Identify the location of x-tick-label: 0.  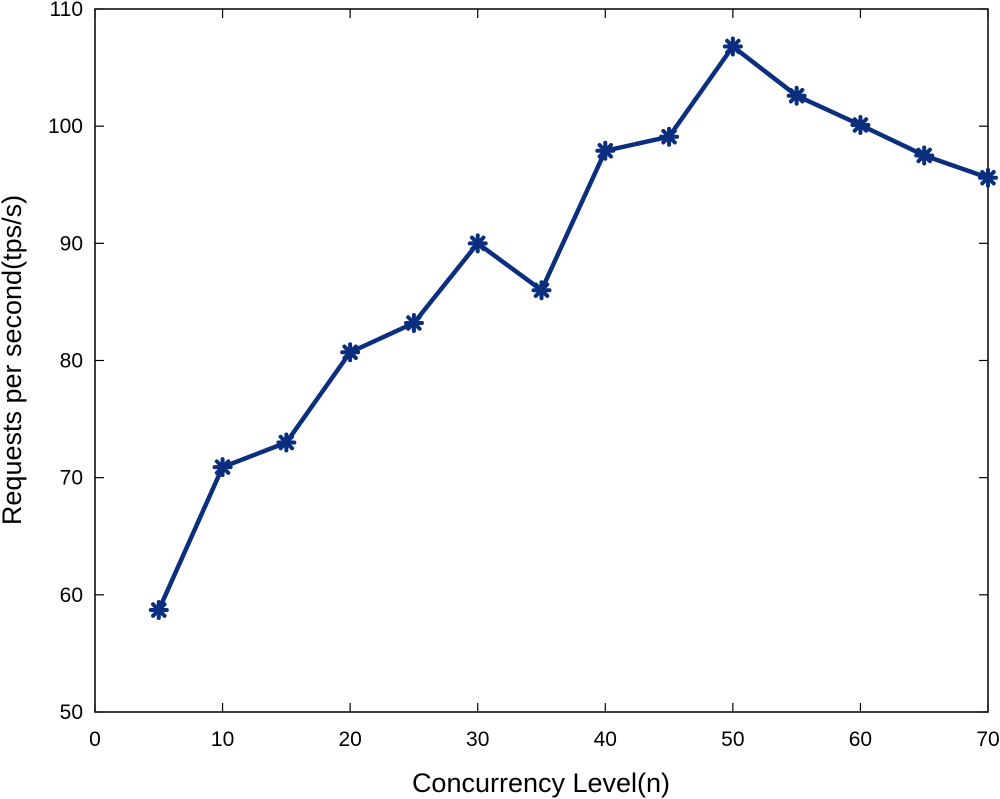
(95, 739).